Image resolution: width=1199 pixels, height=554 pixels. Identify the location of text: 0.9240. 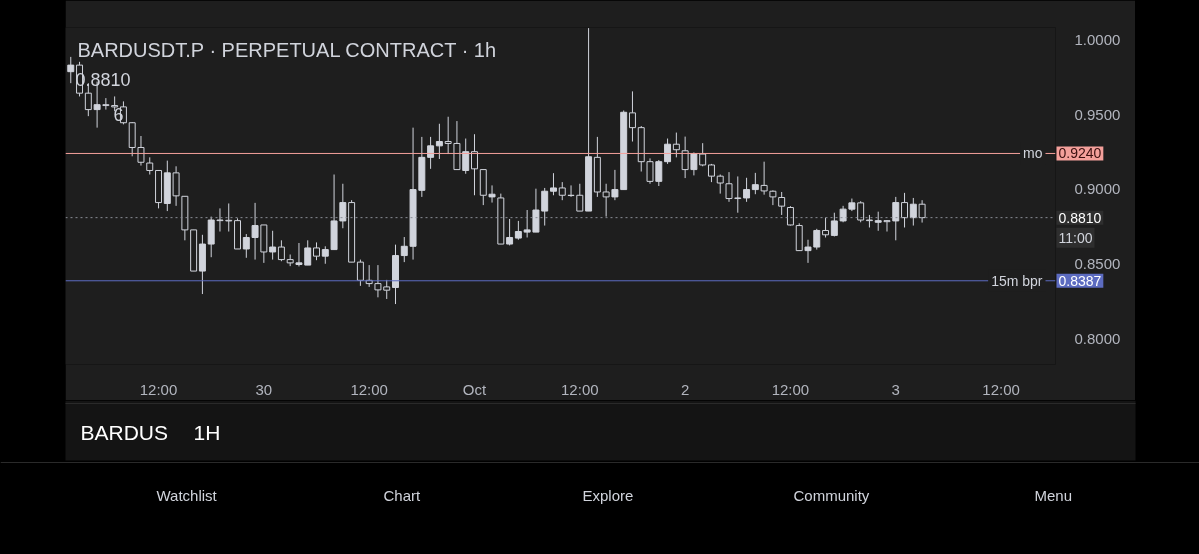
(1080, 153).